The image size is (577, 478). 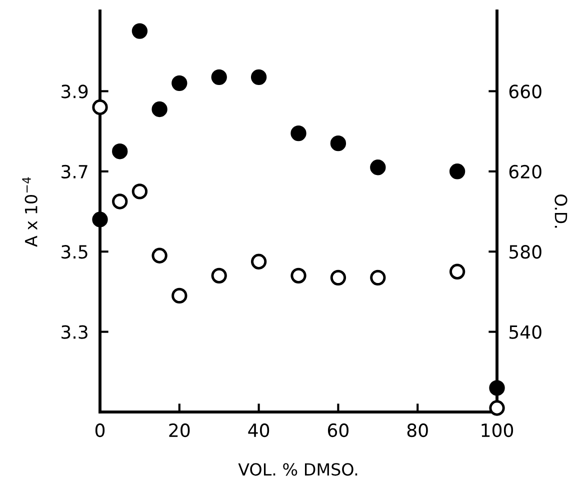 What do you see at coordinates (561, 211) in the screenshot?
I see `y2-axis-title: O.D.` at bounding box center [561, 211].